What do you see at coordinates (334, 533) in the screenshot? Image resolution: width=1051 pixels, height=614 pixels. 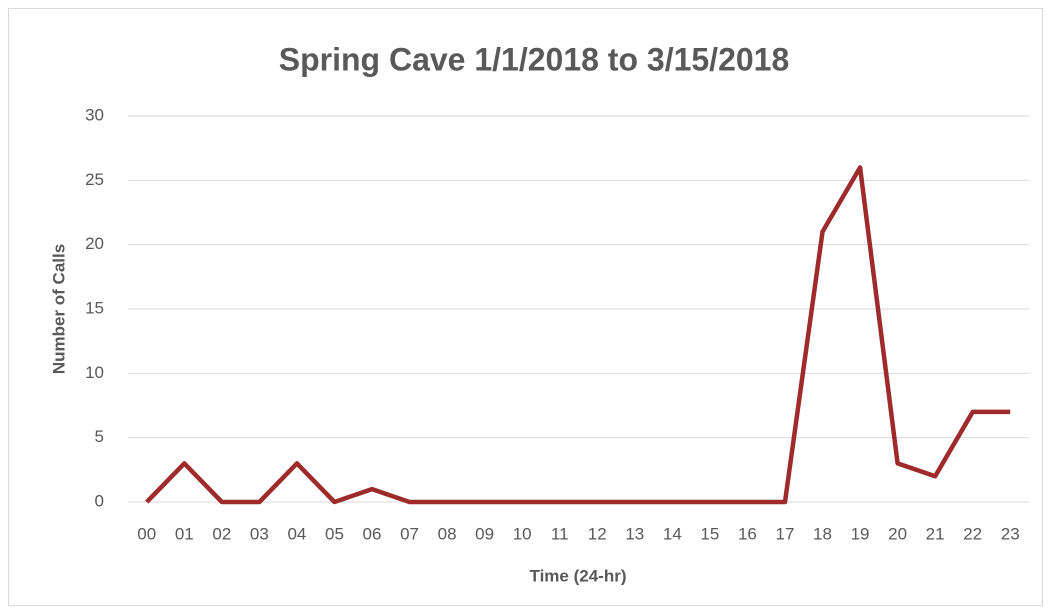 I see `x-tick-label: 05` at bounding box center [334, 533].